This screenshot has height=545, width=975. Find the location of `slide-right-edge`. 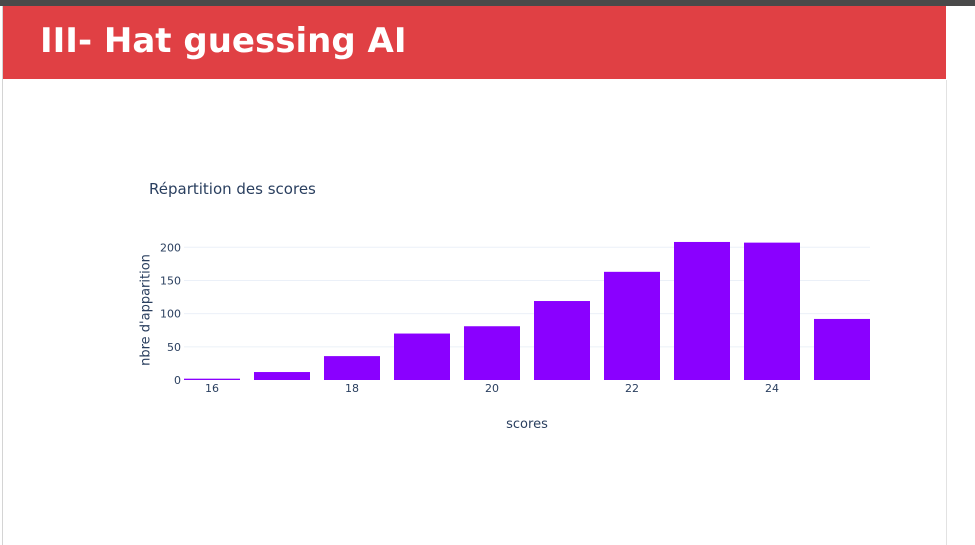

slide-right-edge is located at coordinates (946, 312).